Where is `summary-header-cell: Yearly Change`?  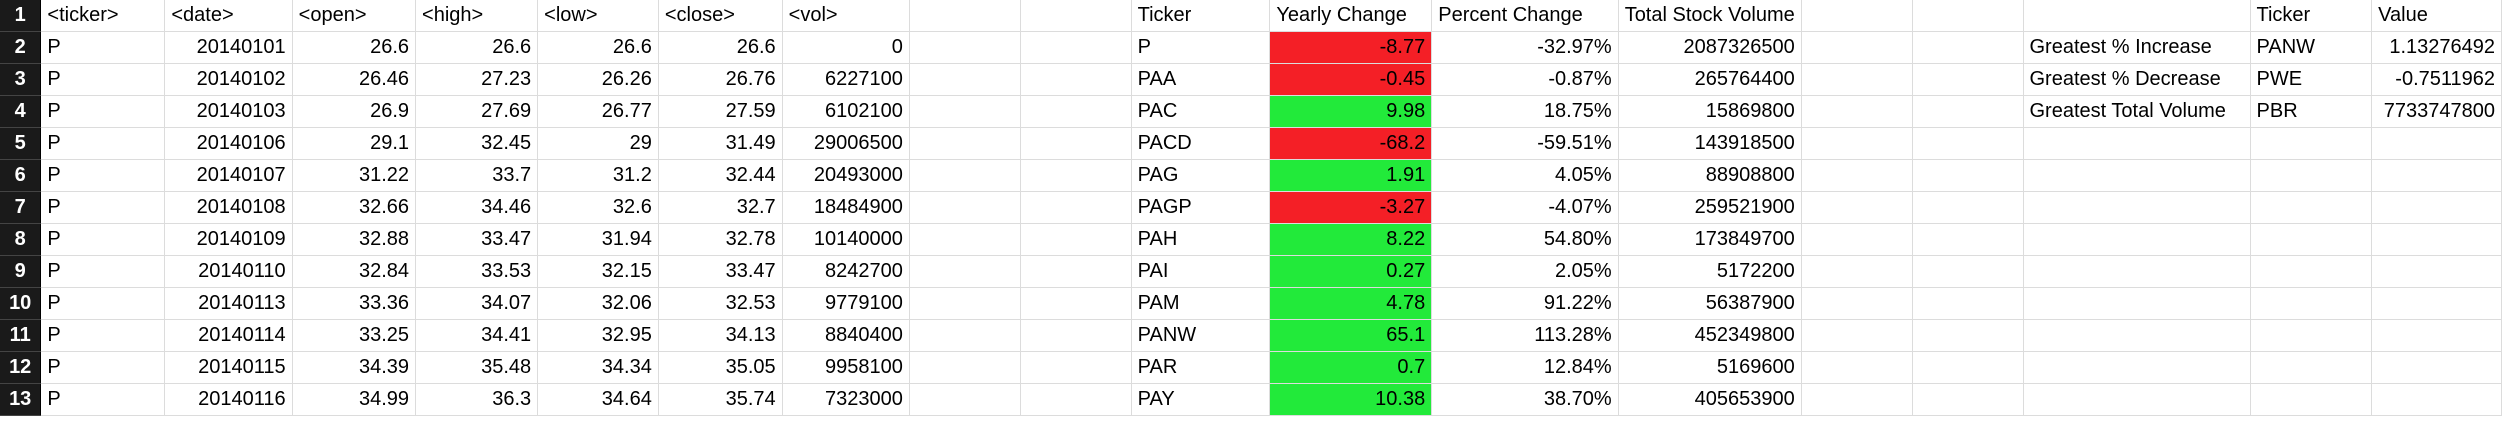 summary-header-cell: Yearly Change is located at coordinates (1351, 16).